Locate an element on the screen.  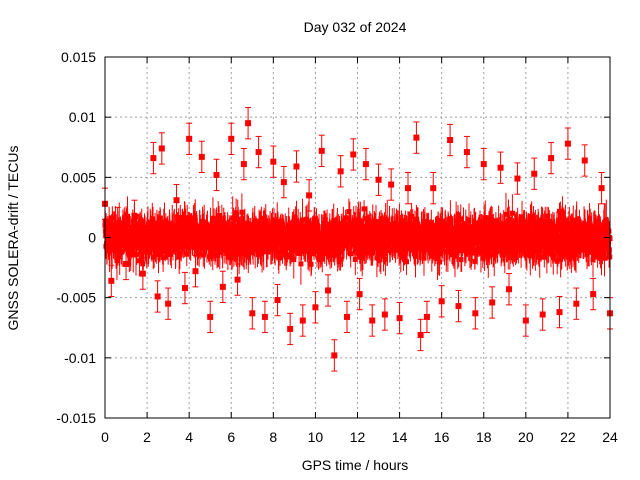
y-tick-label: 0.01 is located at coordinates (82, 117).